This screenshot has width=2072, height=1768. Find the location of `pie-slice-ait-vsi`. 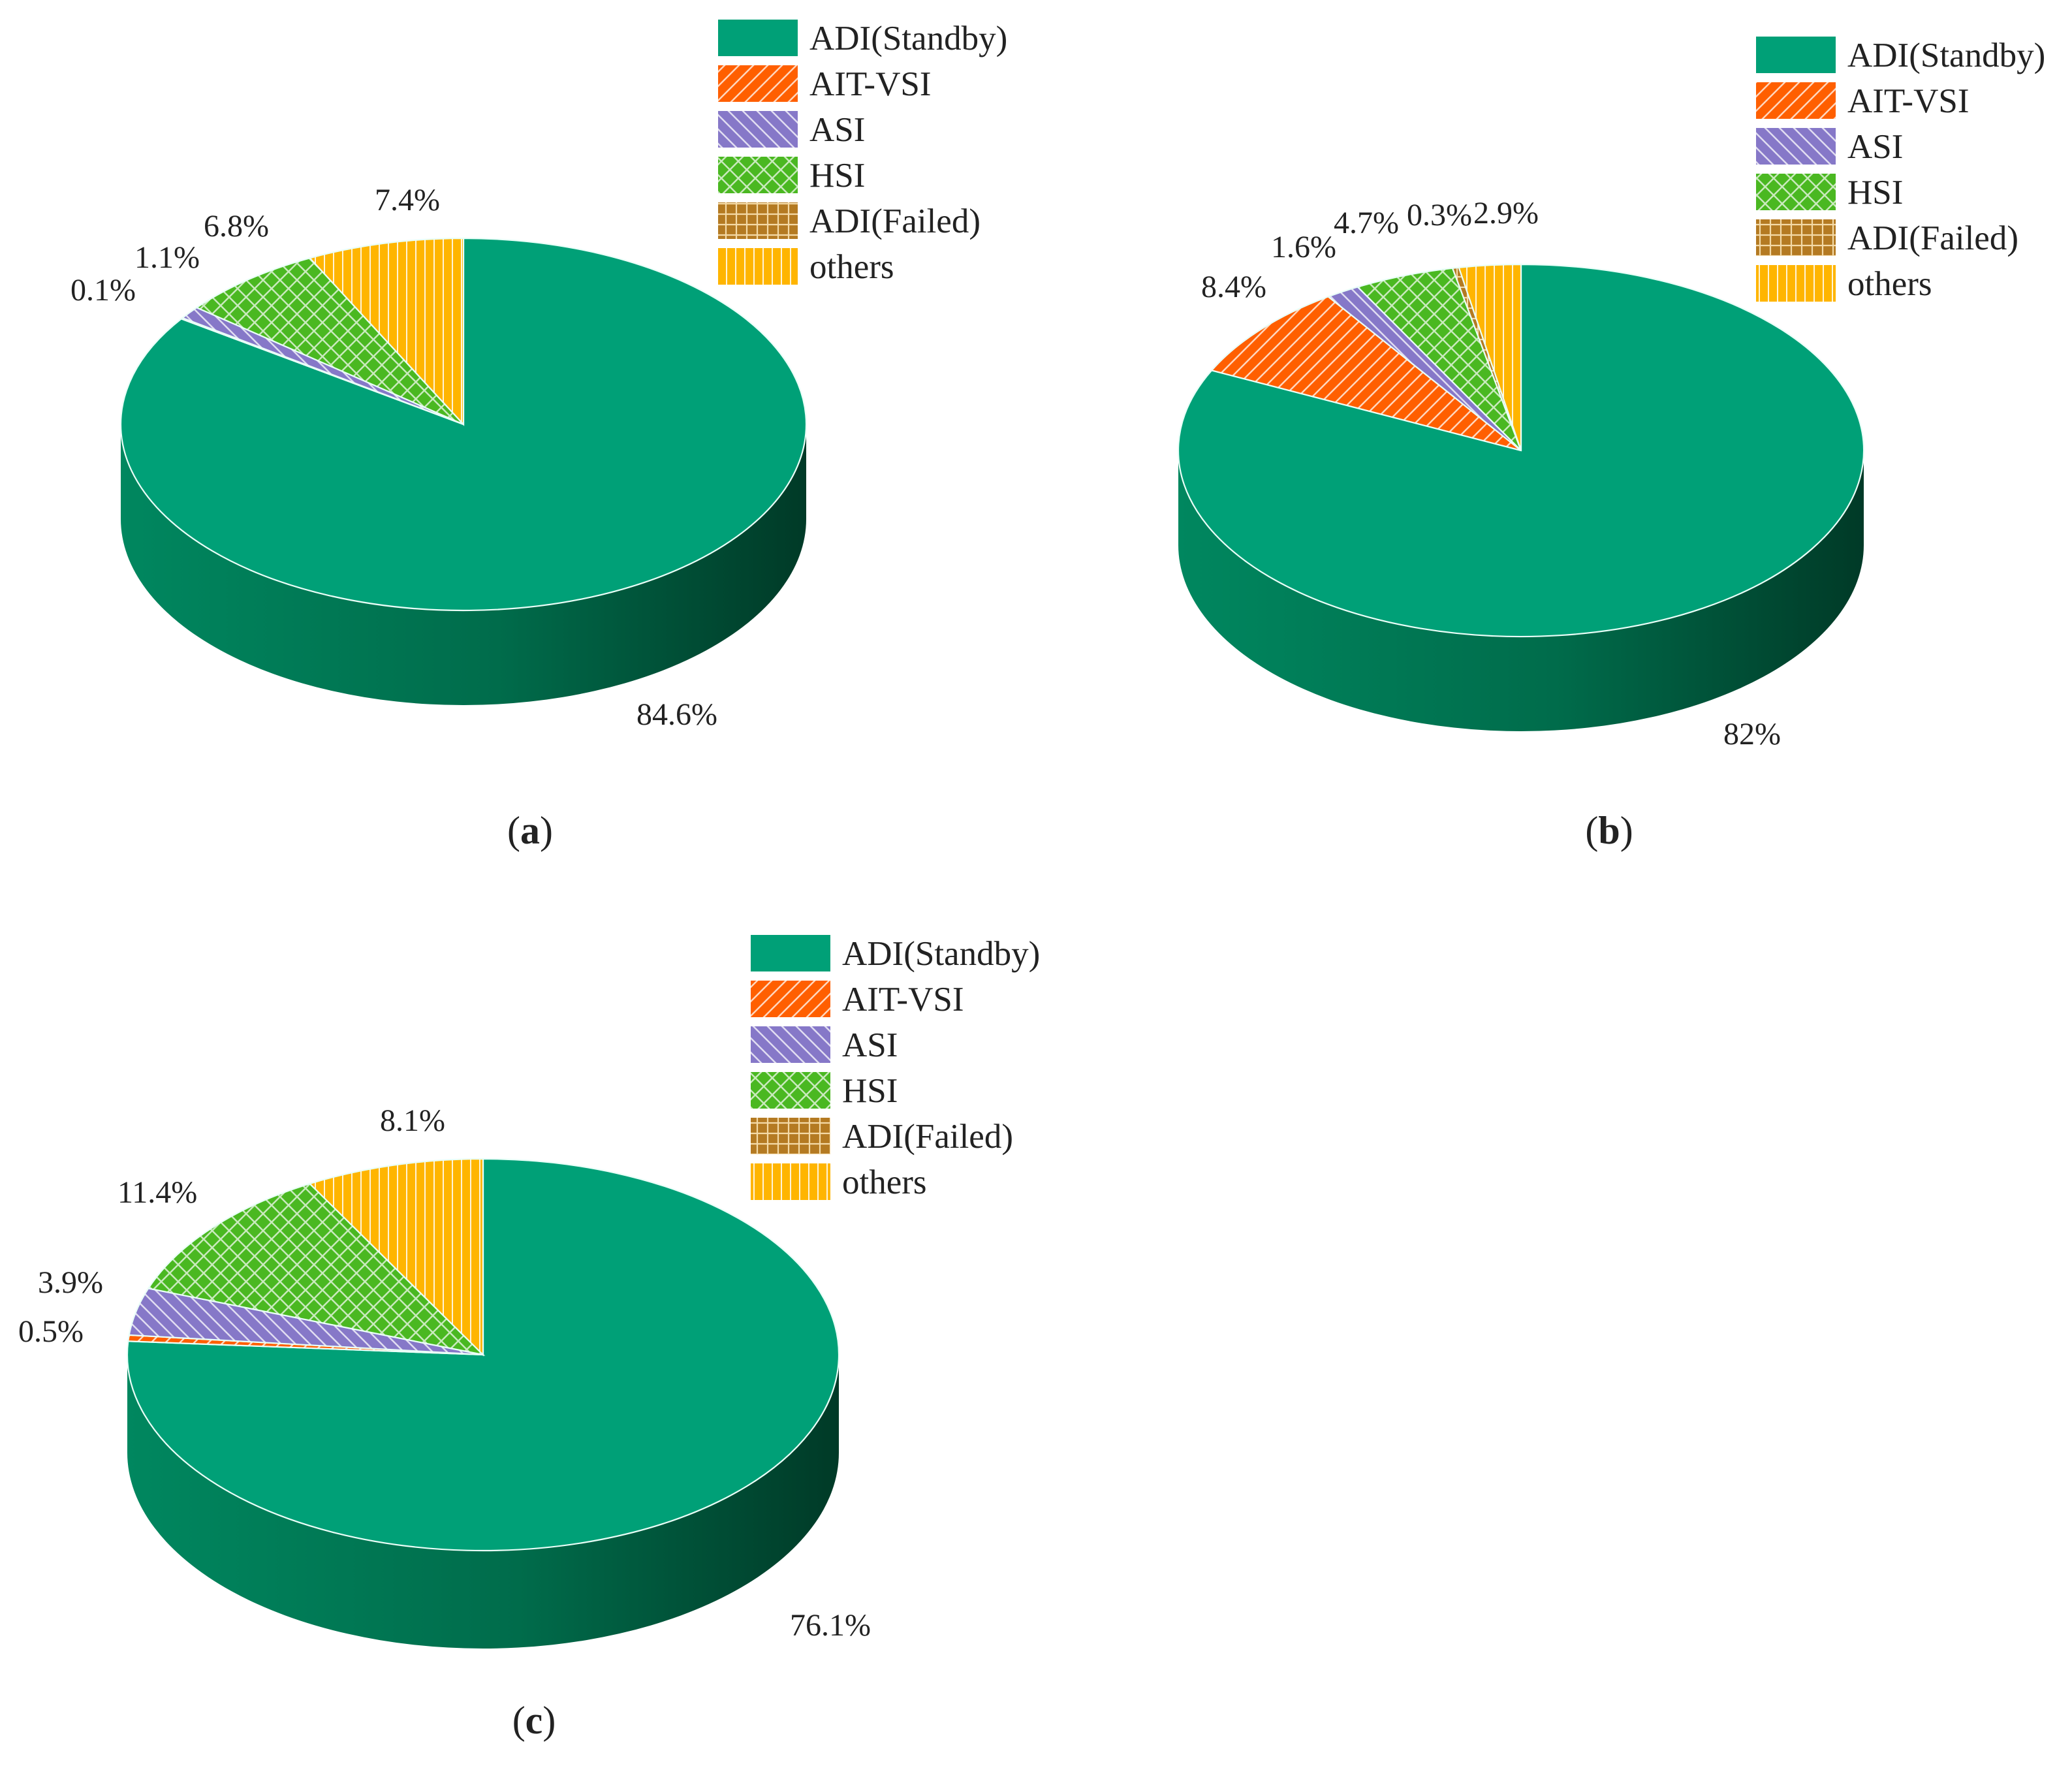

pie-slice-ait-vsi is located at coordinates (1366, 374).